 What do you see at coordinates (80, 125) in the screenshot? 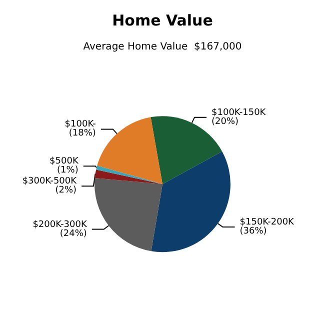
I see `slice-label: $100K-` at bounding box center [80, 125].